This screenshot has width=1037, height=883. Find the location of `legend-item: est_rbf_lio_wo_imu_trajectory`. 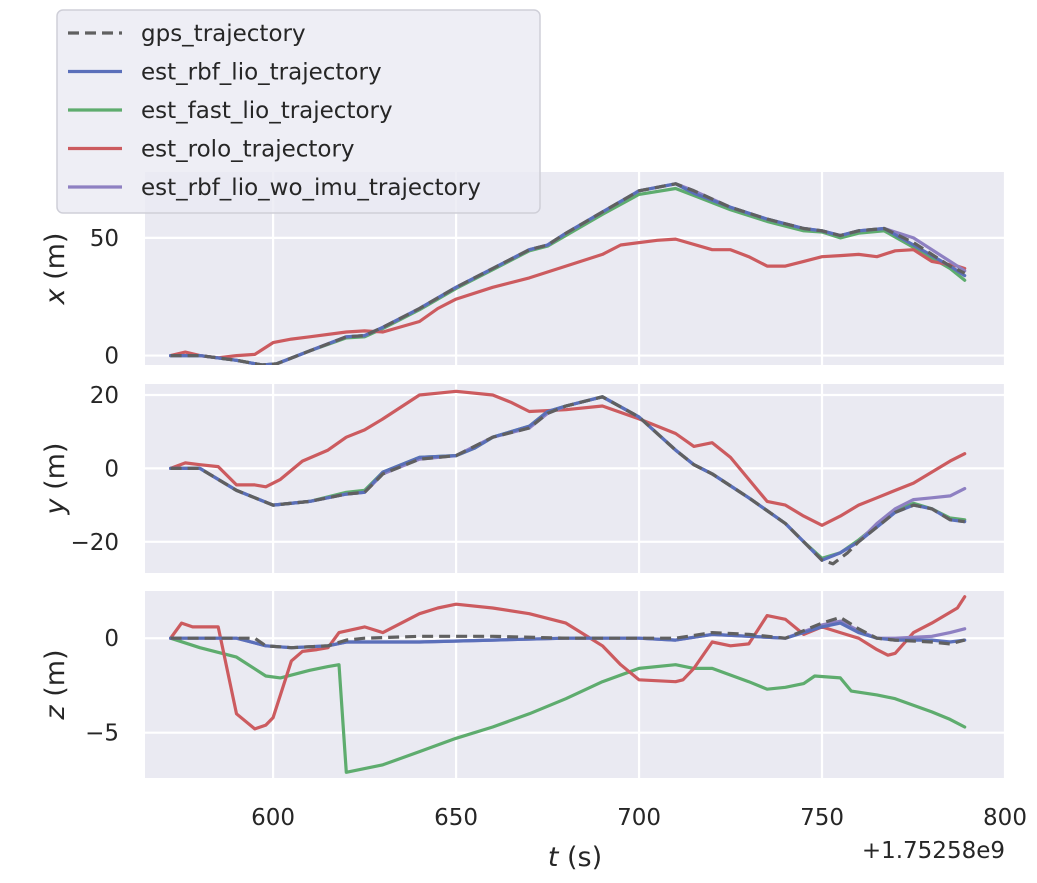

legend-item: est_rbf_lio_wo_imu_trajectory is located at coordinates (274, 188).